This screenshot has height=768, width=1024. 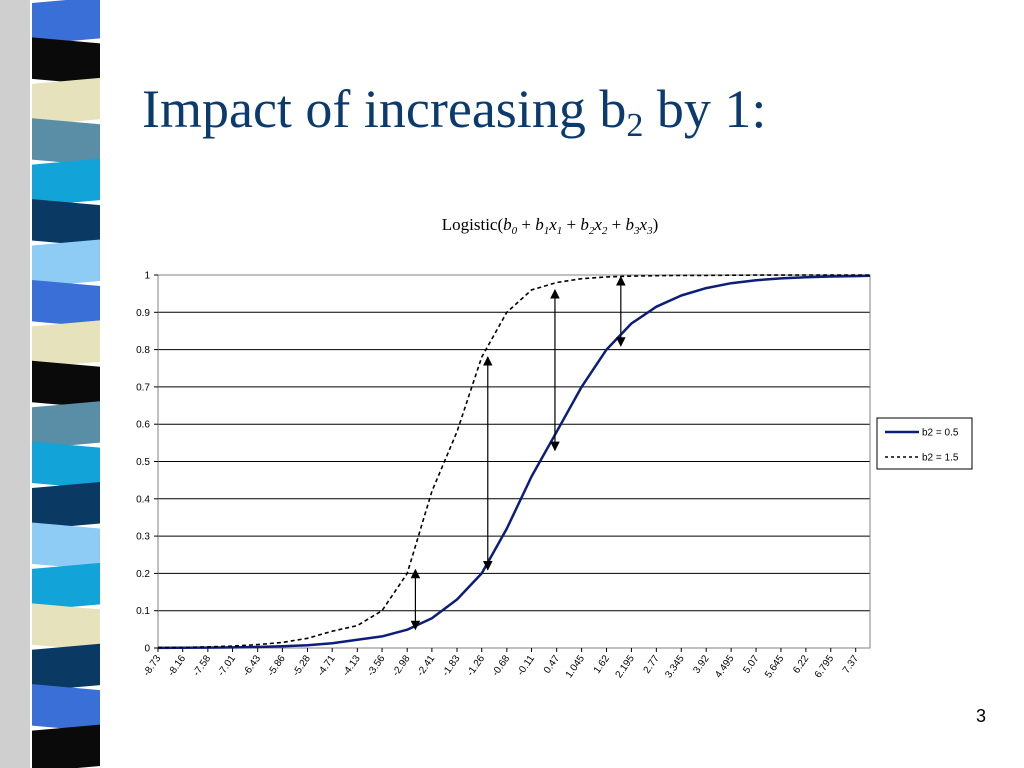 I want to click on title-main-text: Impact of increasing b, so click(x=384, y=109).